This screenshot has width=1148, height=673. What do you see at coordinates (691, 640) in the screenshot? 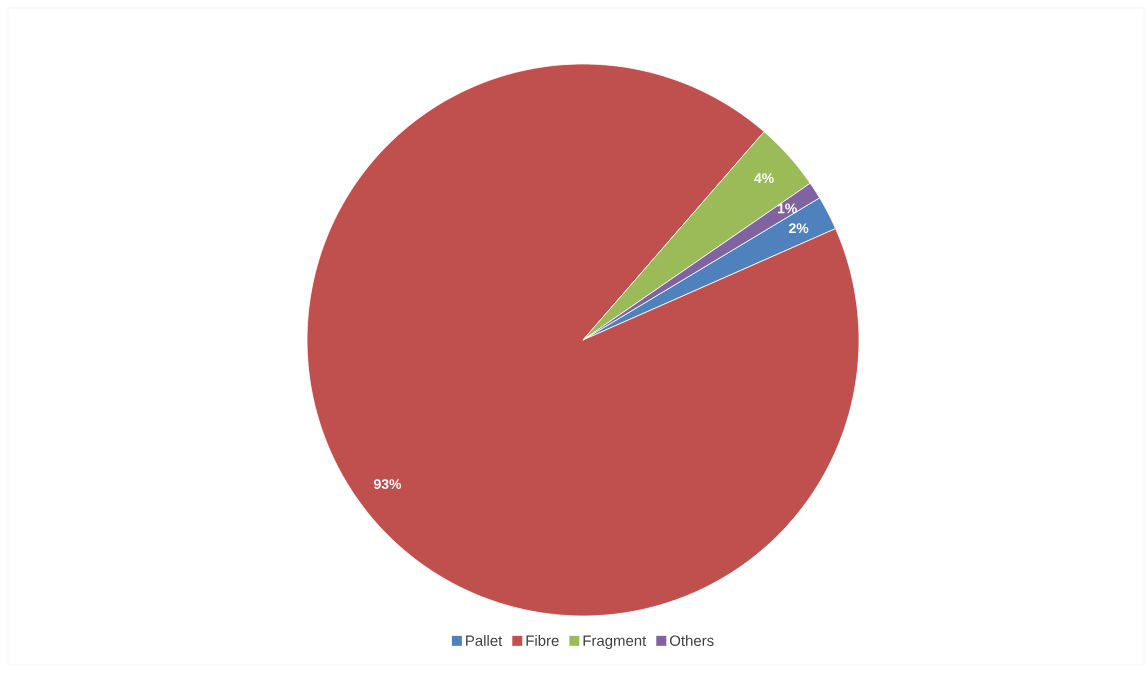
I see `legend-label: Others` at bounding box center [691, 640].